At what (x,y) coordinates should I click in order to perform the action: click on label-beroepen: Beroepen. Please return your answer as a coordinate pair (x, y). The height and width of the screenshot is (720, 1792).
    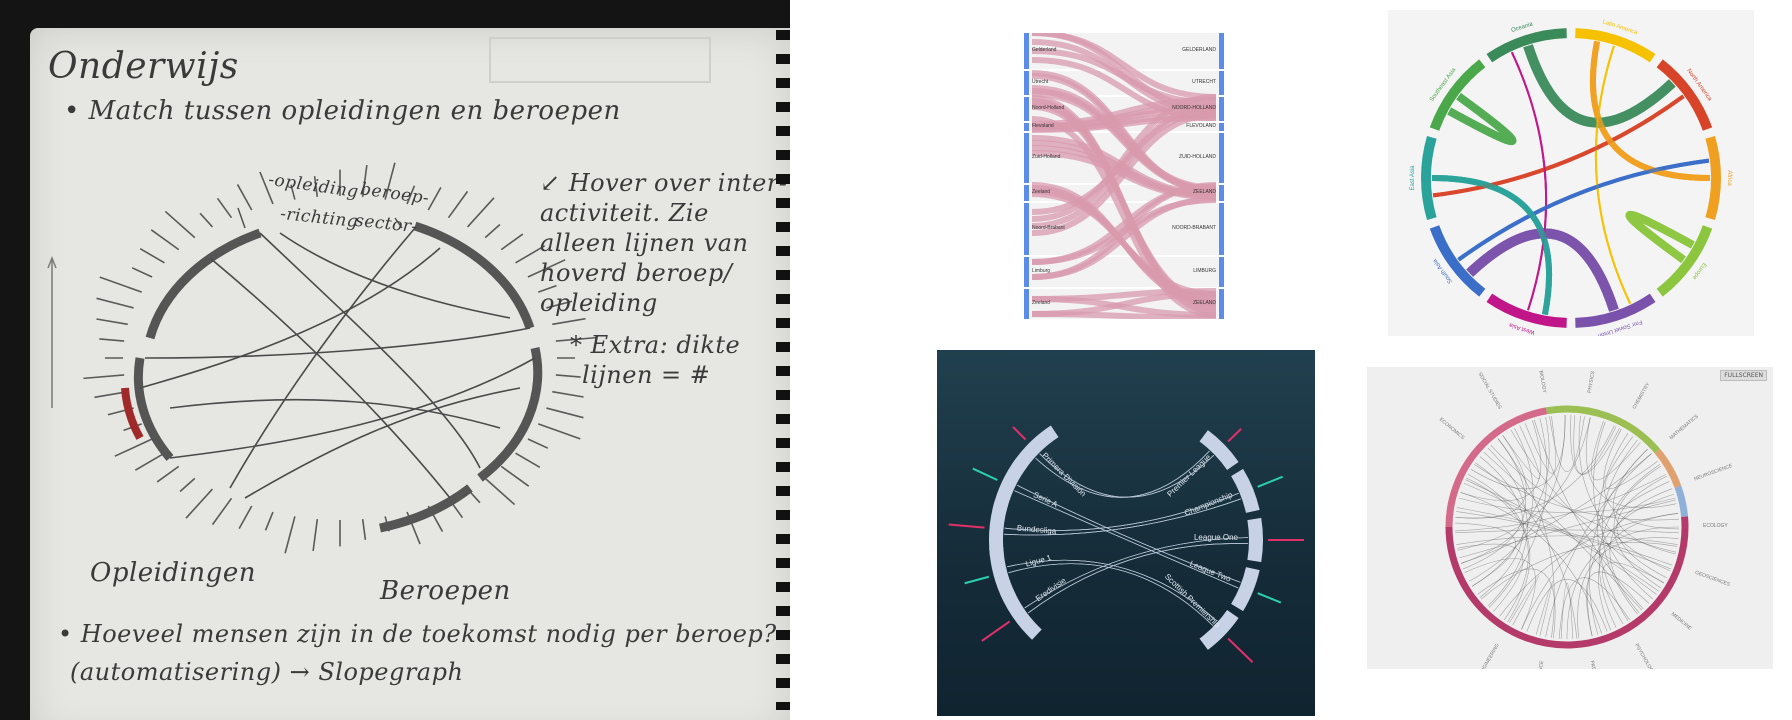
    Looking at the image, I should click on (445, 591).